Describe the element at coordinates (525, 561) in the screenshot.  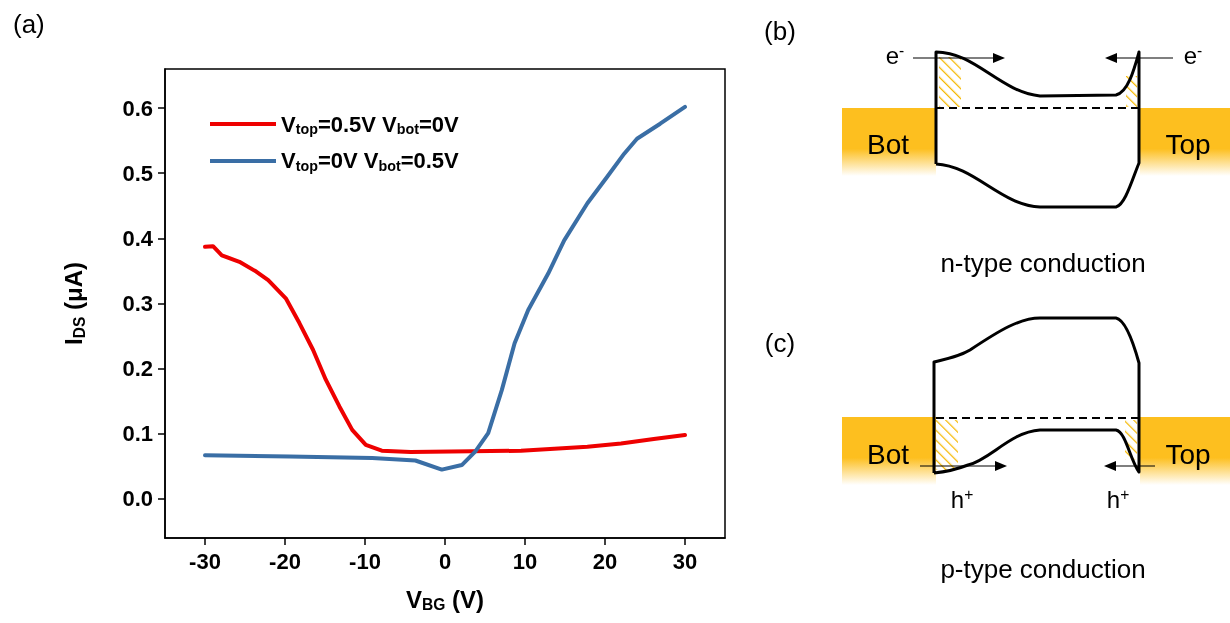
I see `x-tick-label: 10` at that location.